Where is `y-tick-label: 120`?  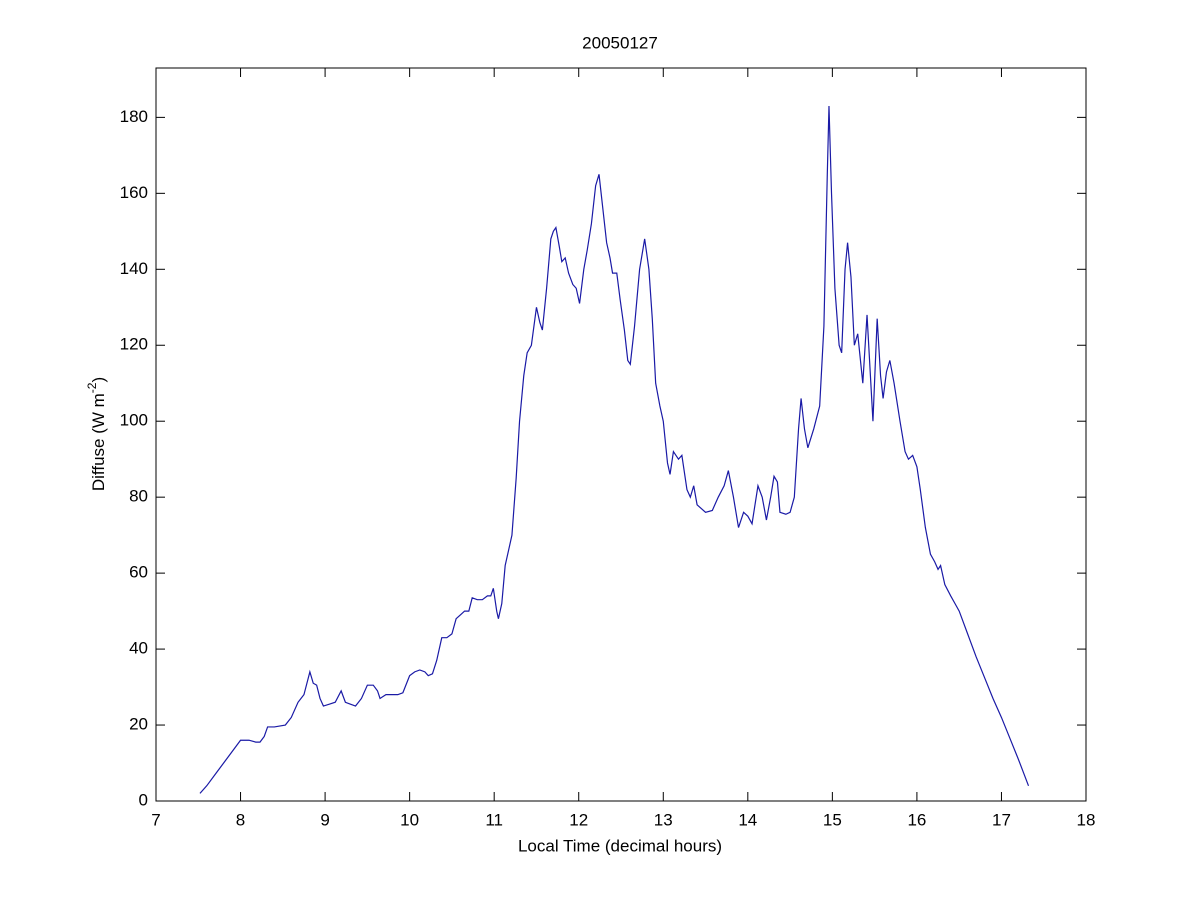 y-tick-label: 120 is located at coordinates (134, 344).